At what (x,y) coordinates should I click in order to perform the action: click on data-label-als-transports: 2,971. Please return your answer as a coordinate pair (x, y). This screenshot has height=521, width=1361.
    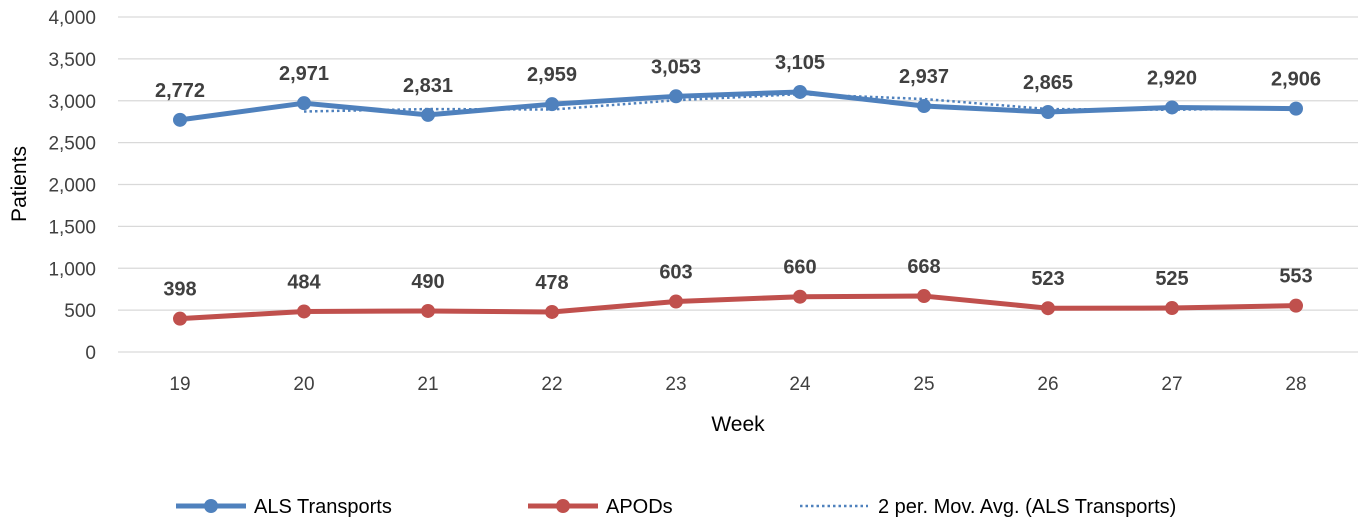
    Looking at the image, I should click on (304, 74).